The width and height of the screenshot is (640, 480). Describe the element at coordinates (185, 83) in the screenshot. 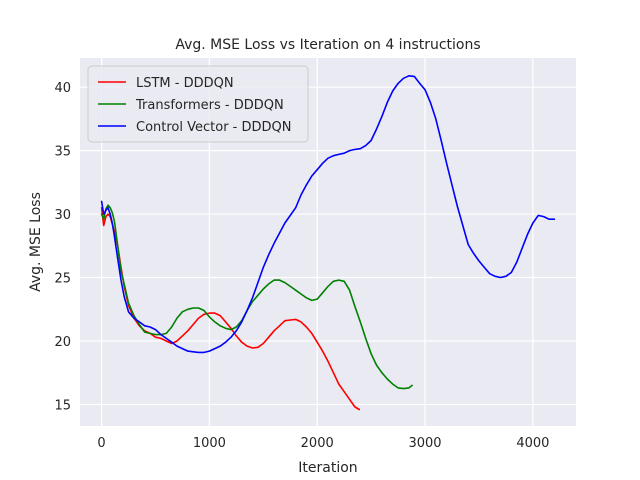

I see `legend-label: LSTM - DDDQN` at that location.